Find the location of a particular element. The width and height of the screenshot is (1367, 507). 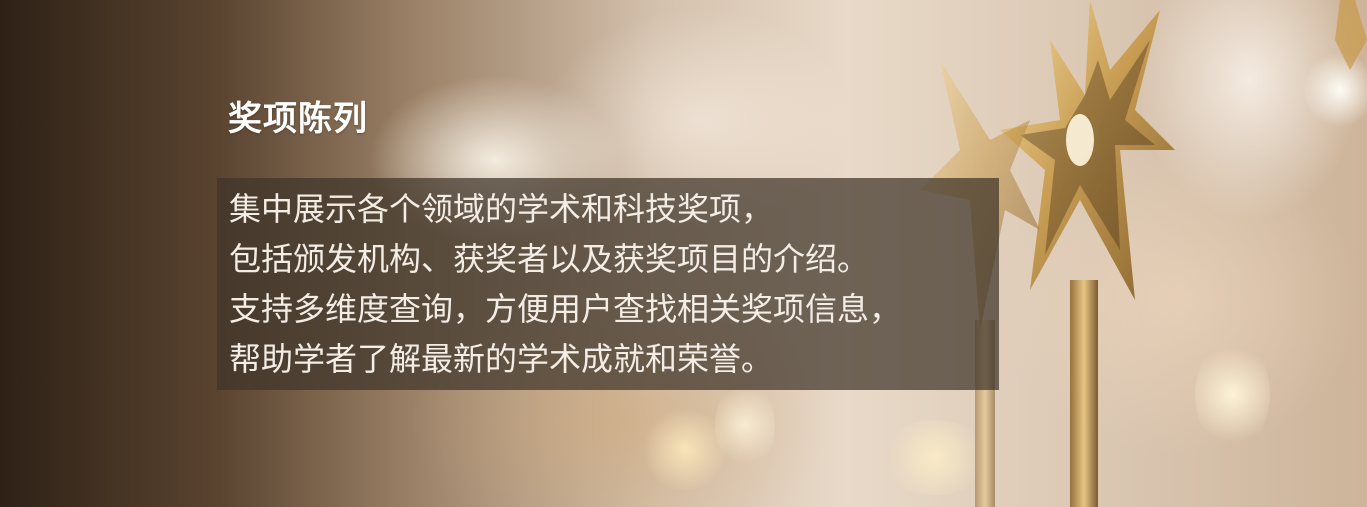

description-line: 帮助学者了解最新的学术成就和荣誉。 is located at coordinates (501, 359).